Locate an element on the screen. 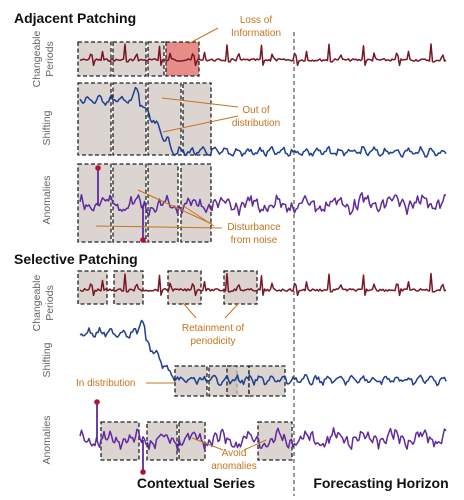 Image resolution: width=464 pixels, height=500 pixels. row-label-shifting-bottom: Shifting is located at coordinates (47, 359).